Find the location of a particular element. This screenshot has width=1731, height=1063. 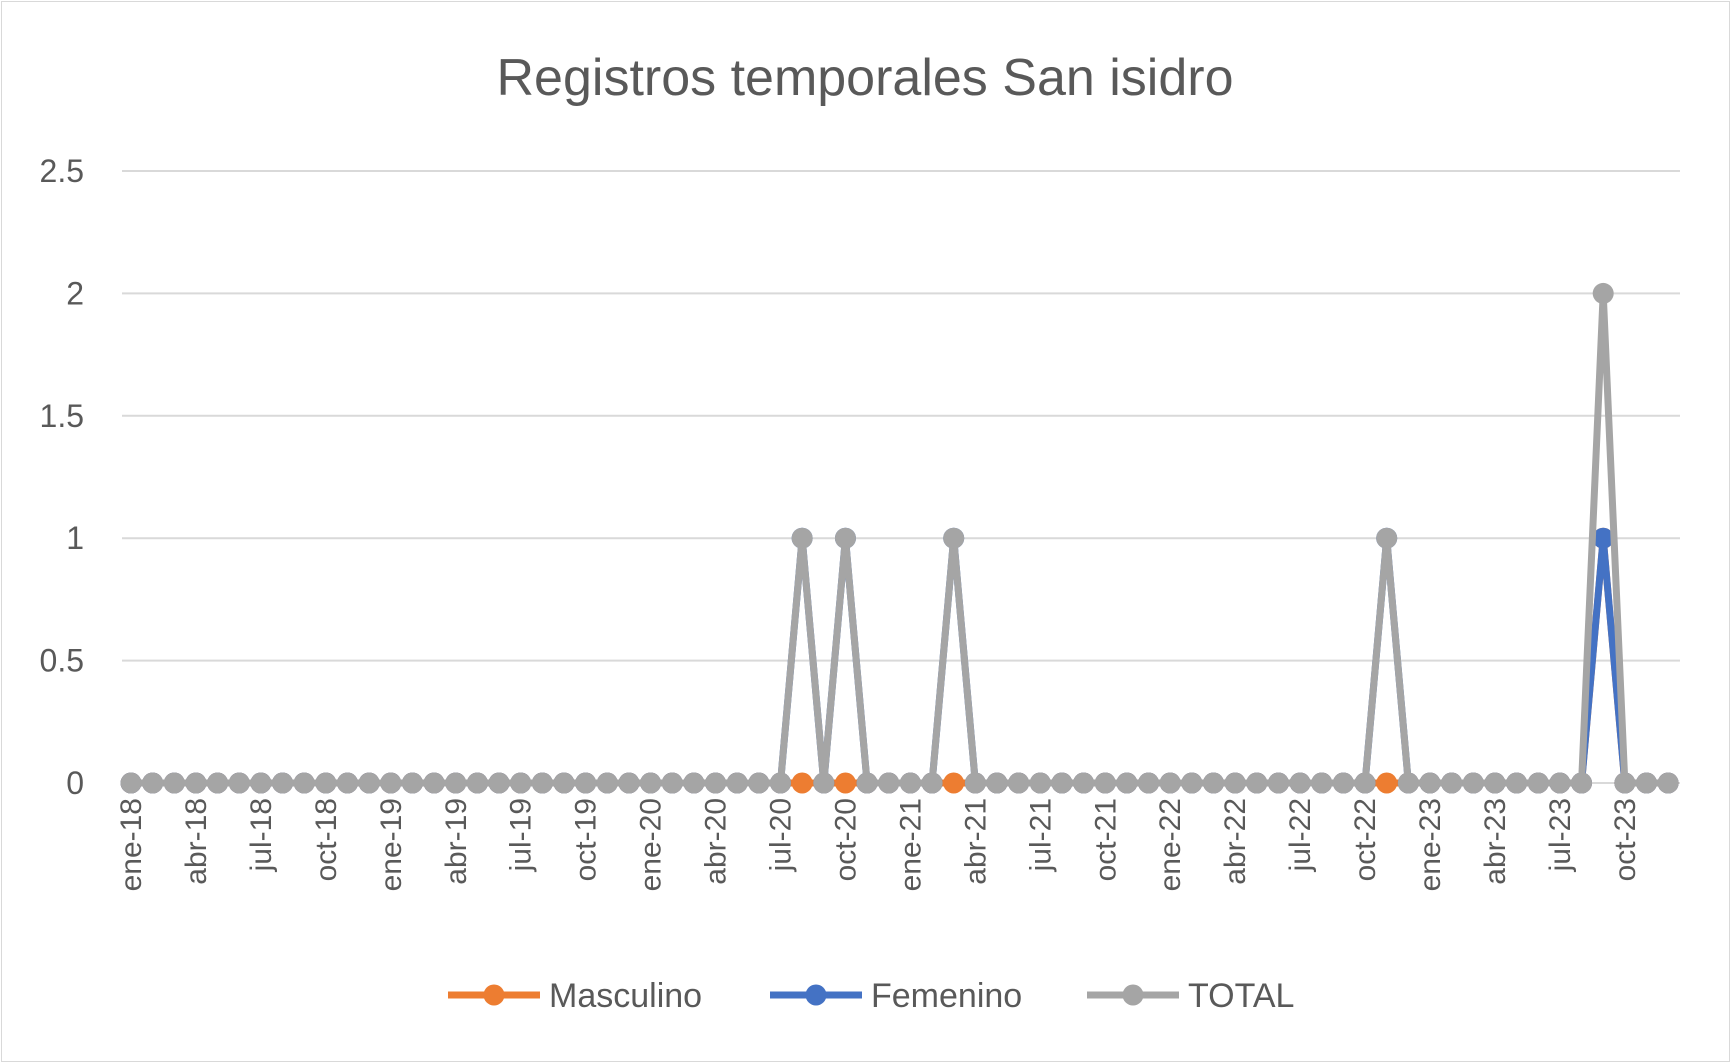

x-tick-label: abr-23 is located at coordinates (1495, 841).